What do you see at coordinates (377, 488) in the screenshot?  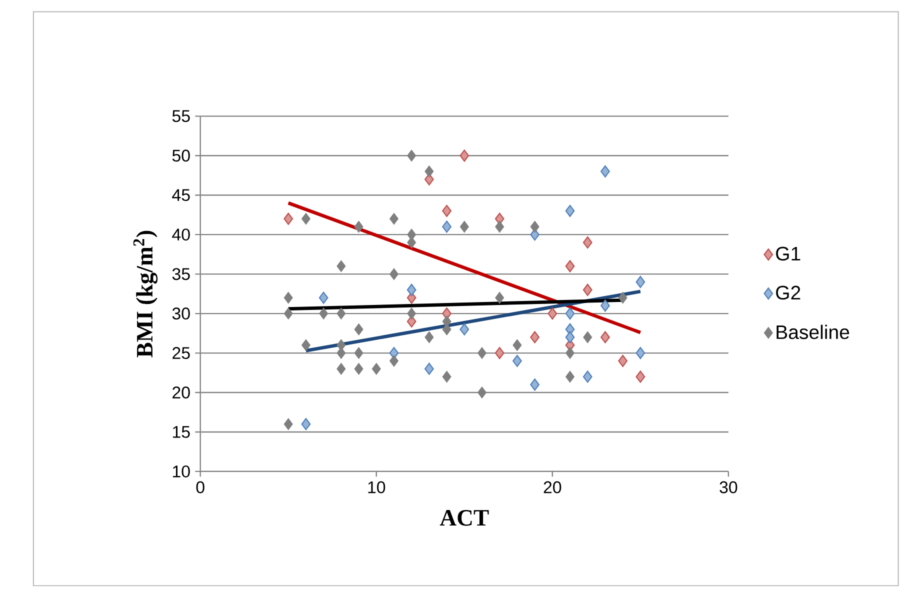 I see `x-tick-label: 10` at bounding box center [377, 488].